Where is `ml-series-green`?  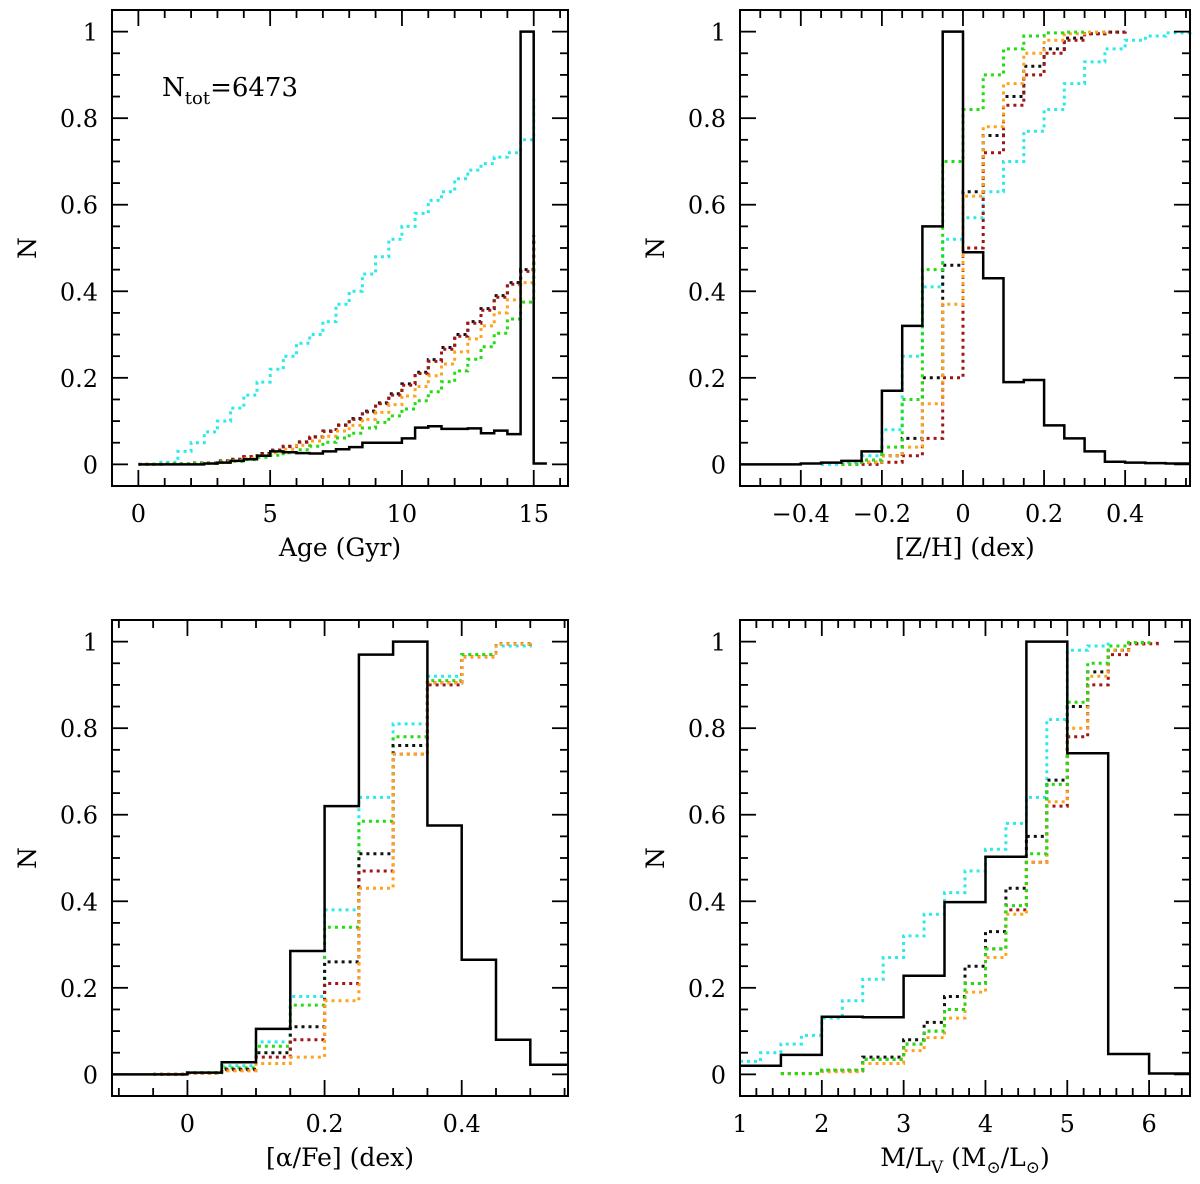 ml-series-green is located at coordinates (965, 858).